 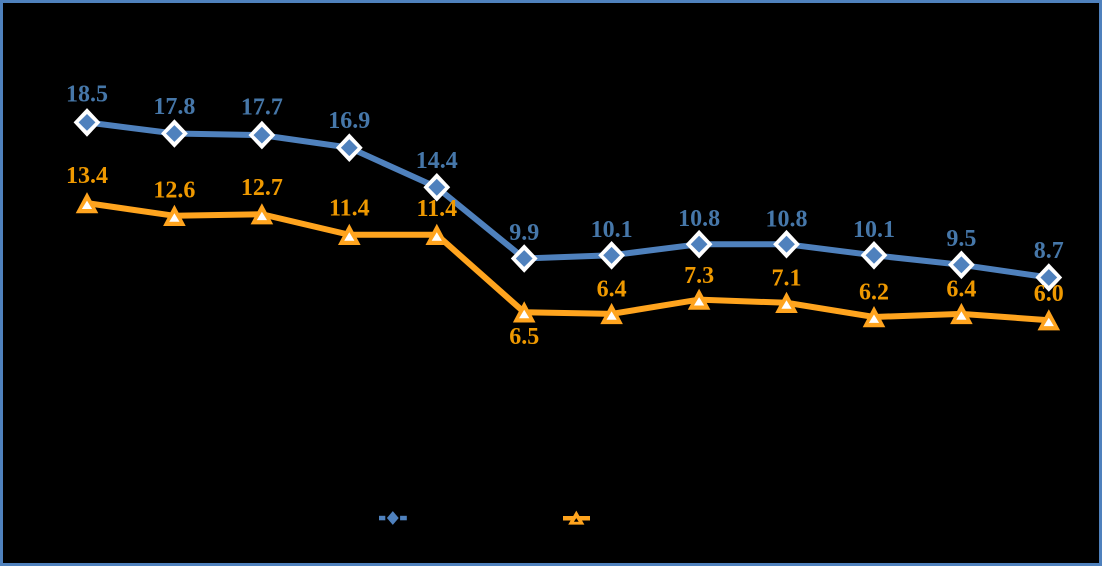 I want to click on svg-text: 13.4, so click(x=87, y=176).